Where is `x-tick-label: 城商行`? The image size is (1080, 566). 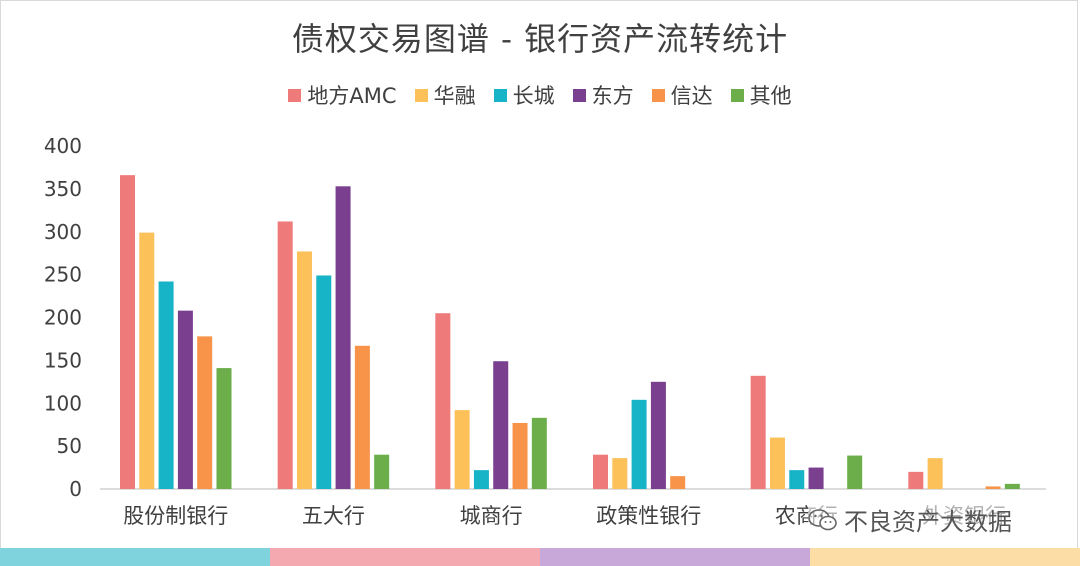
x-tick-label: 城商行 is located at coordinates (491, 516).